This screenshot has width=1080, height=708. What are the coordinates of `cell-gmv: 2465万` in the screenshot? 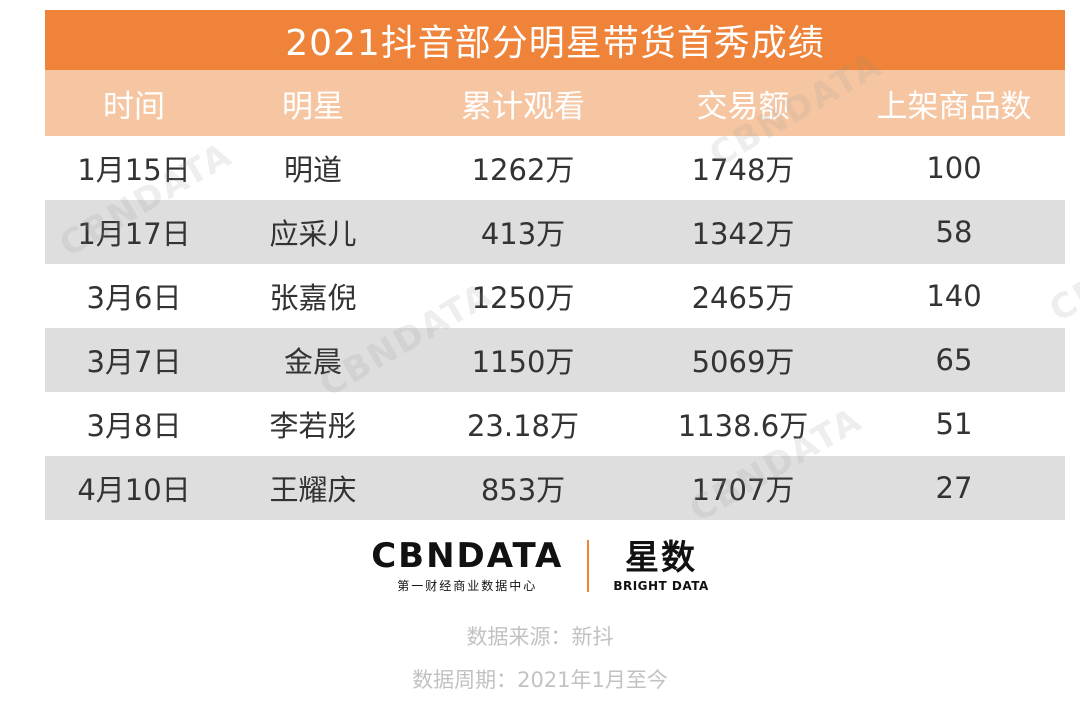 It's located at (743, 298).